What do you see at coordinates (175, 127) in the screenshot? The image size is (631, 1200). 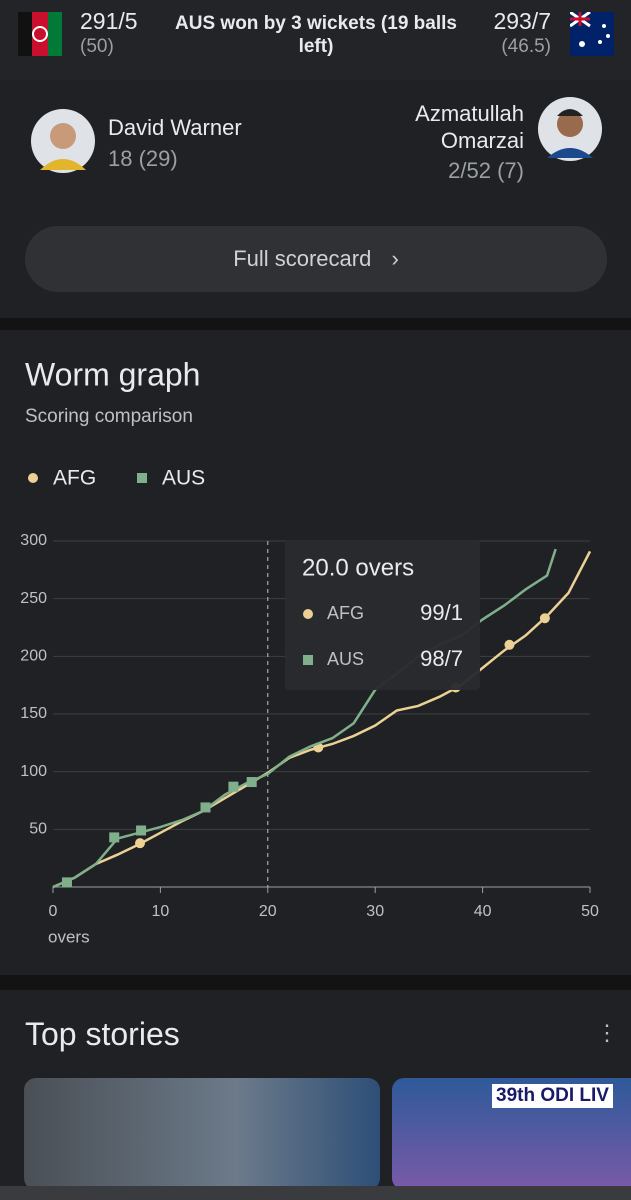 I see `player-name: David Warner` at bounding box center [175, 127].